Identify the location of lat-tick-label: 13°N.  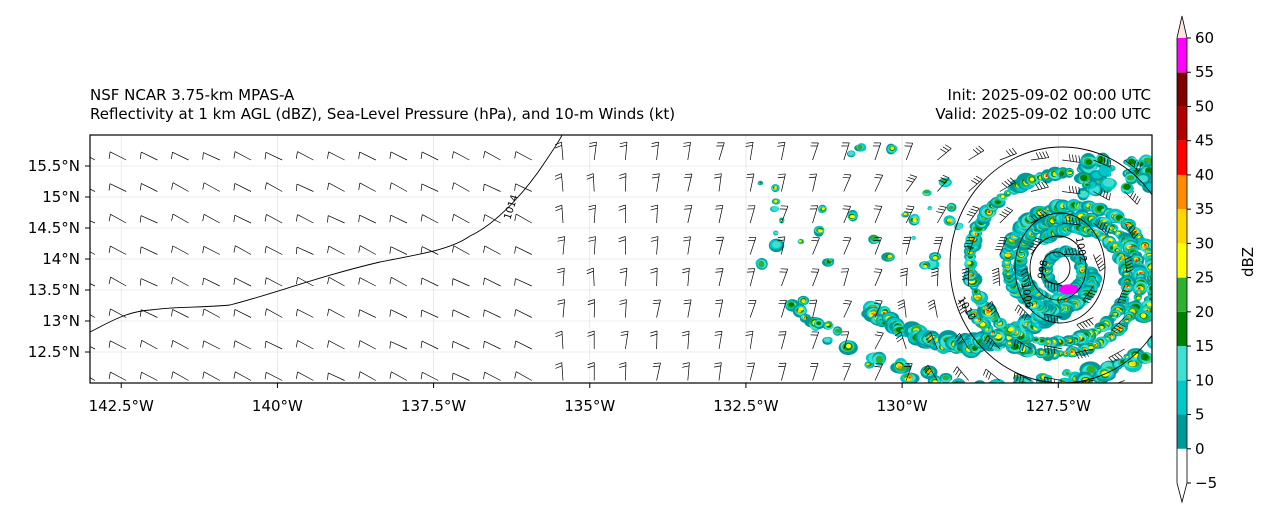
(61, 321).